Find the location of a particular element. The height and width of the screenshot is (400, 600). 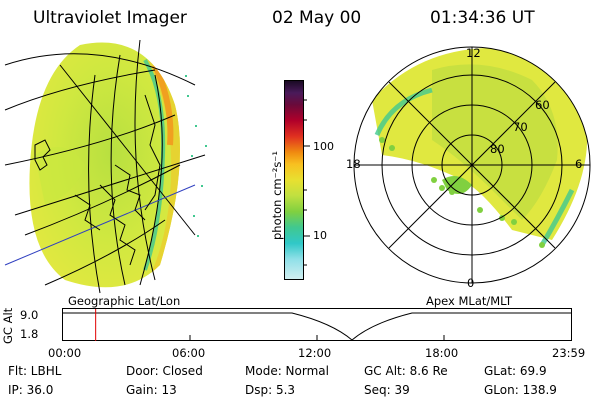

polar-mlt-12: 12 is located at coordinates (473, 53).